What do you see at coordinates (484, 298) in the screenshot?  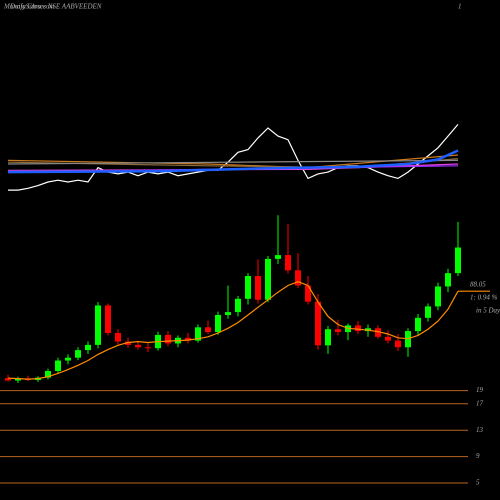 I see `change: 1: 0.94 %` at bounding box center [484, 298].